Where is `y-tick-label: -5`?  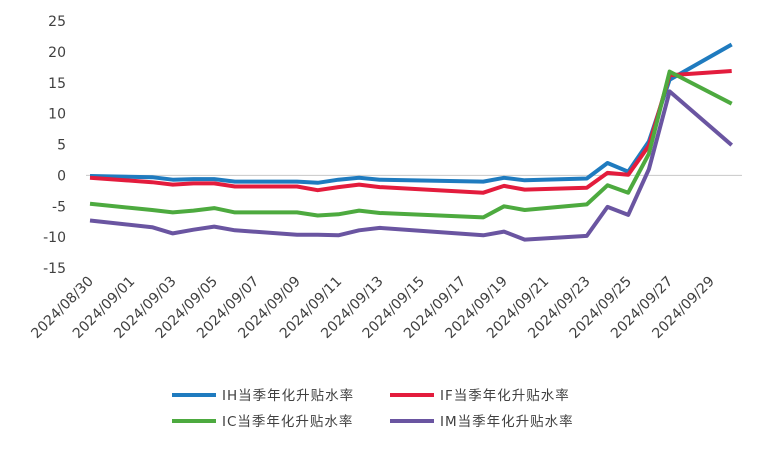 y-tick-label: -5 is located at coordinates (59, 207).